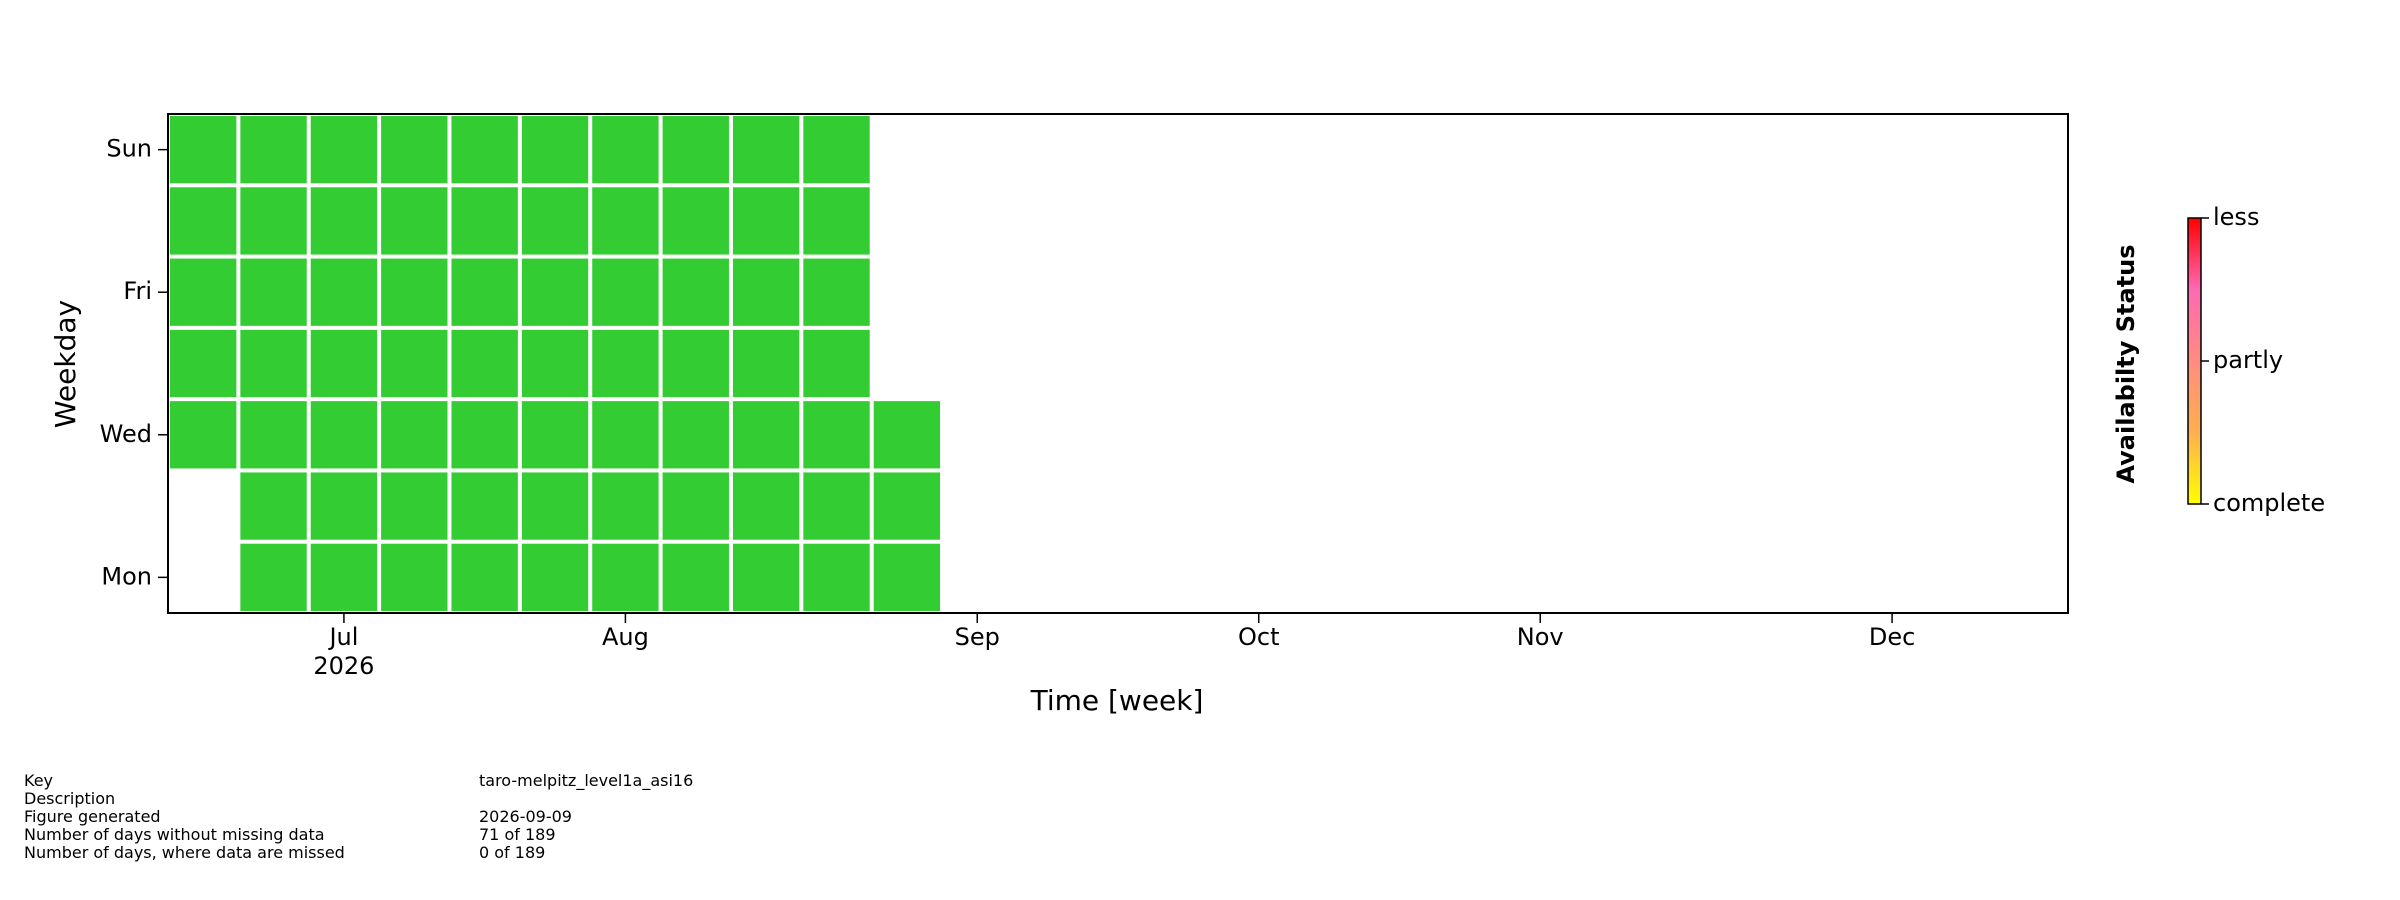  I want to click on y-tick-label: Wed, so click(126, 434).